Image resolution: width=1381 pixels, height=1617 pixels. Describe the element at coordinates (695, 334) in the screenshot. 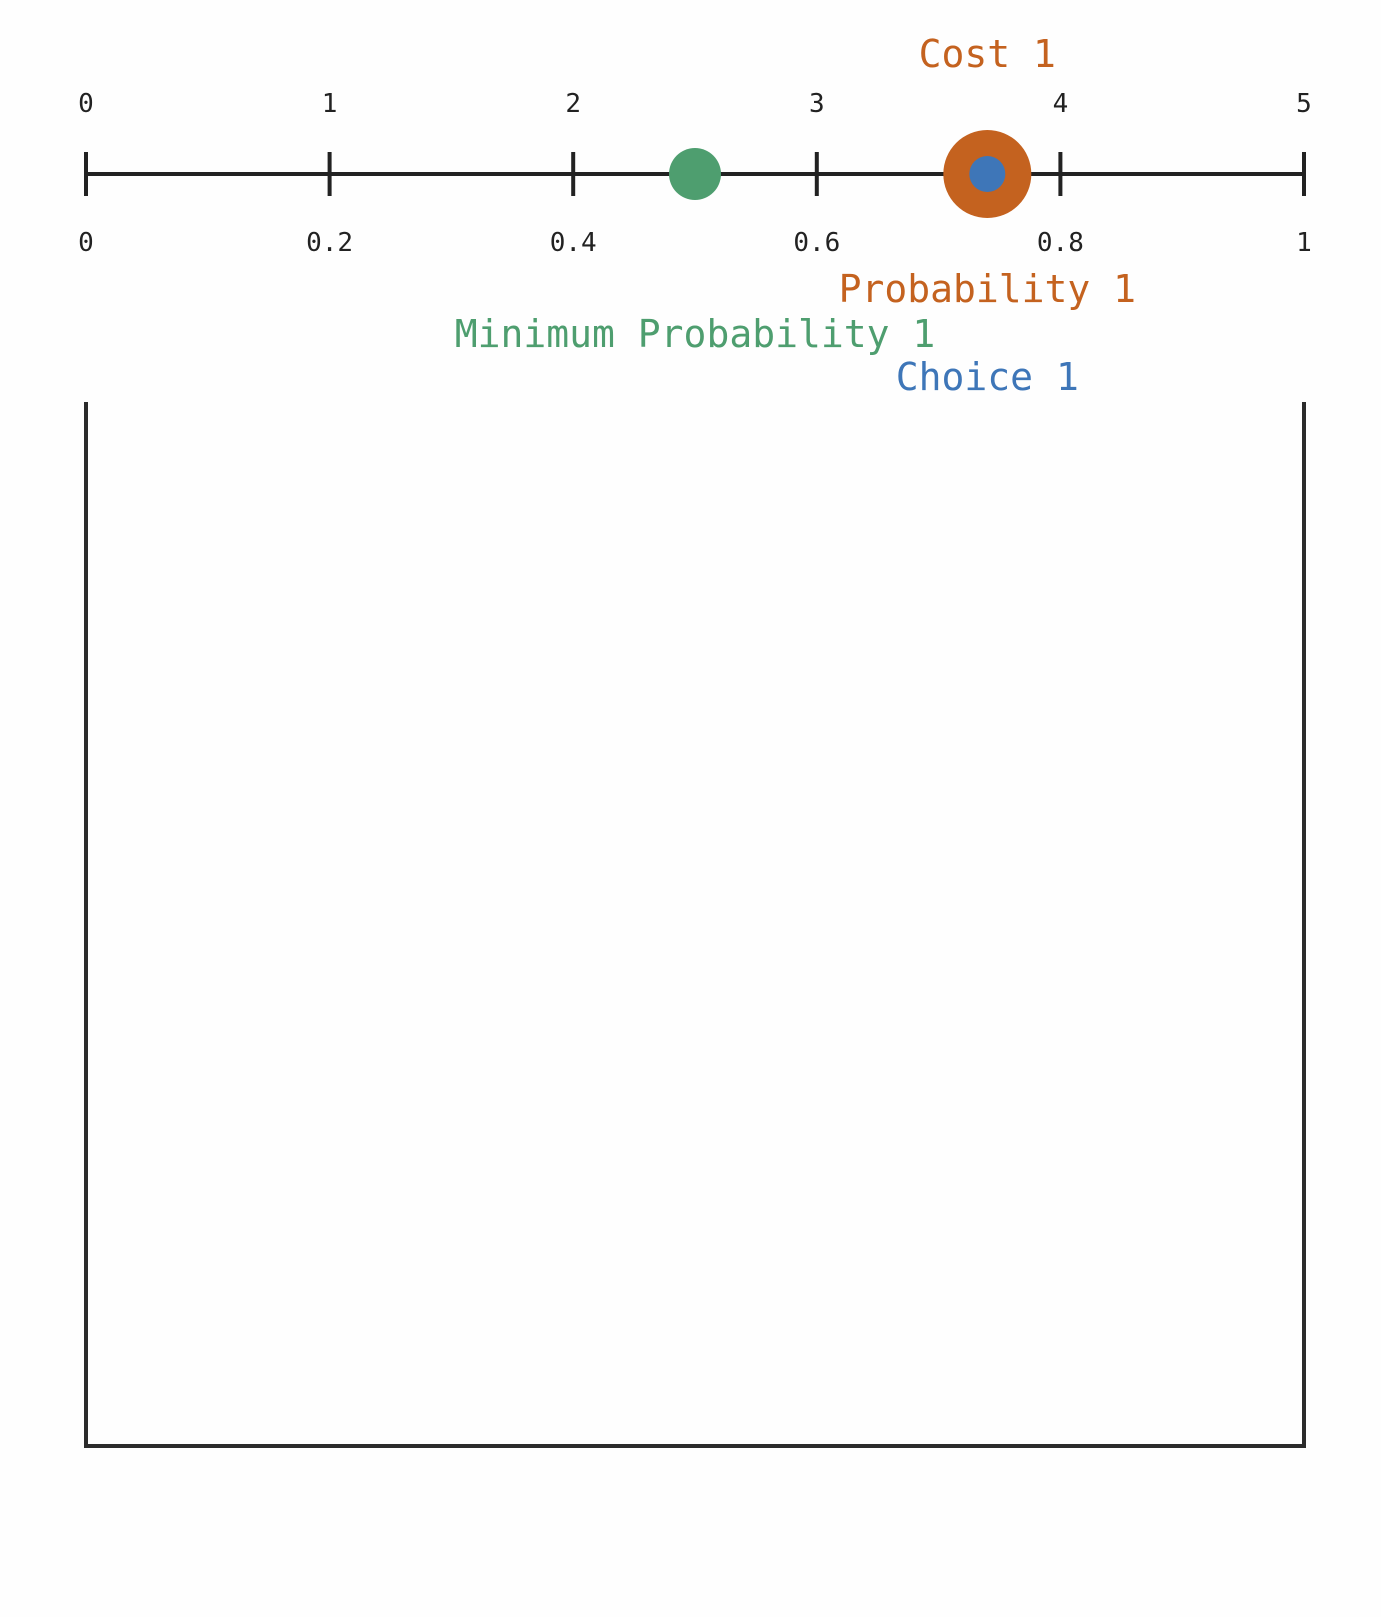

I see `minimum-probability-label: Minimum Probability 1` at that location.